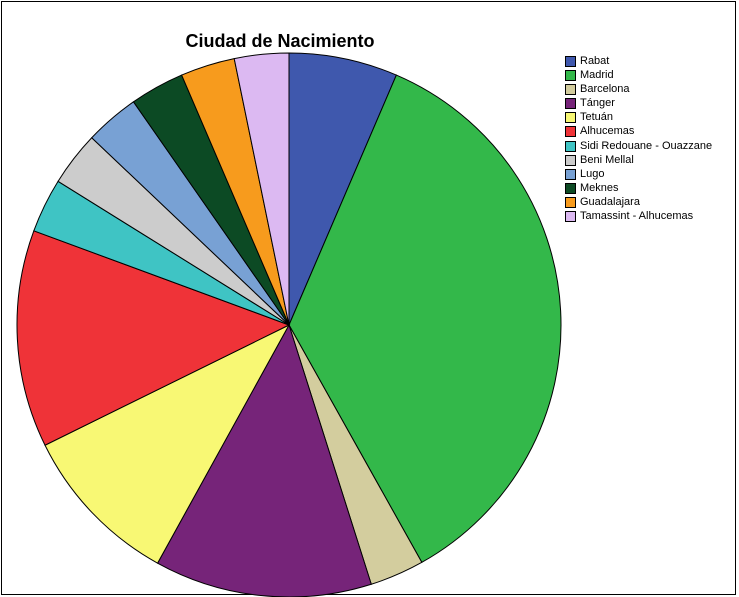 The width and height of the screenshot is (739, 597). I want to click on pie-slice-rabat, so click(343, 189).